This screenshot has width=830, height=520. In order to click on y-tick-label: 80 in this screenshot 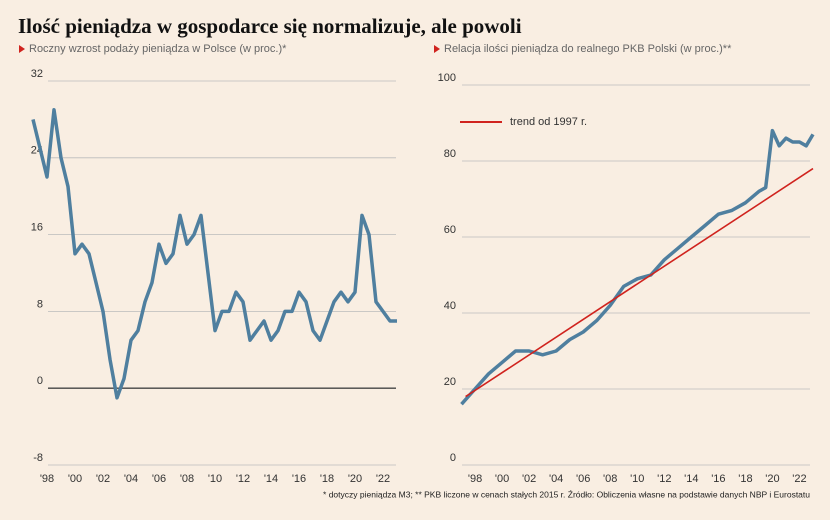, I will do `click(450, 154)`.